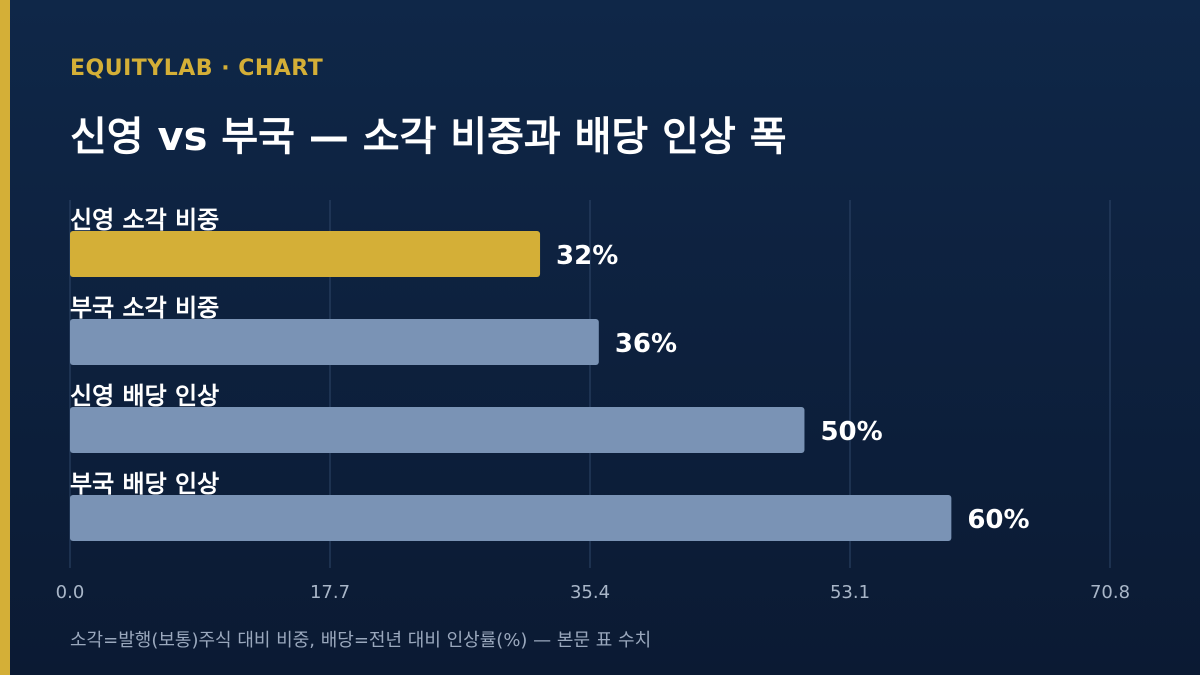 The height and width of the screenshot is (675, 1200). Describe the element at coordinates (144, 484) in the screenshot. I see `category-label: 부국 배당 인상` at that location.